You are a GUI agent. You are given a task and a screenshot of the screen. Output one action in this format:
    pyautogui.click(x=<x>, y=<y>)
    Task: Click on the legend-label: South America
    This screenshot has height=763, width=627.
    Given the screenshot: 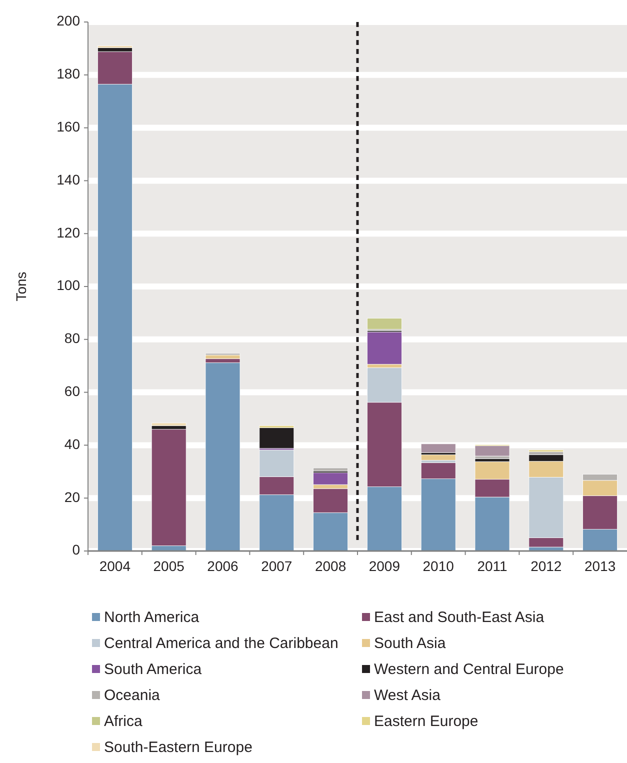 What is the action you would take?
    pyautogui.click(x=153, y=669)
    